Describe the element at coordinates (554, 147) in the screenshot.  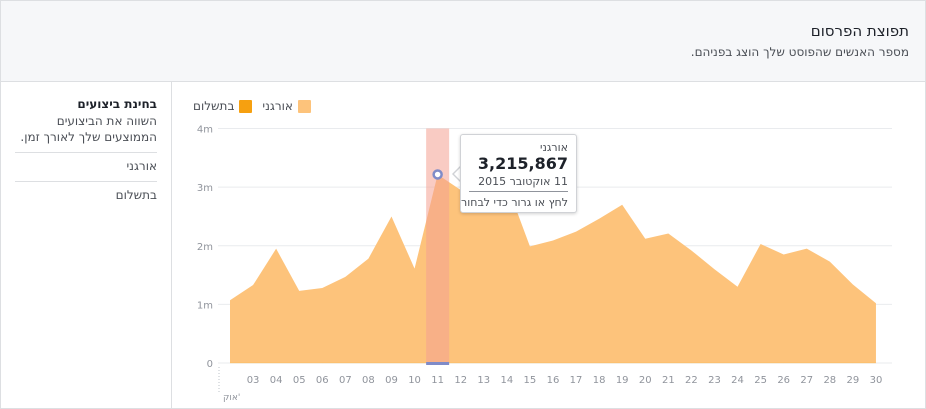
I see `tooltip-series: אורגני` at that location.